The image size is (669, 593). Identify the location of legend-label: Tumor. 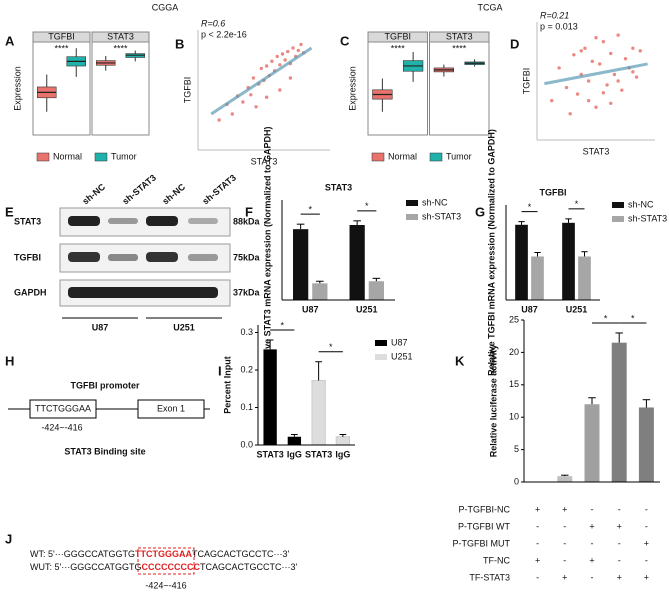
(459, 156).